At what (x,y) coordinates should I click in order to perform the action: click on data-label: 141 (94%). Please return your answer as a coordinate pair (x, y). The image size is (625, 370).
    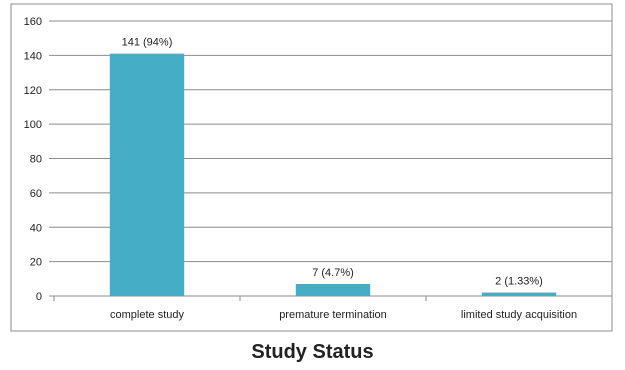
    Looking at the image, I should click on (147, 43).